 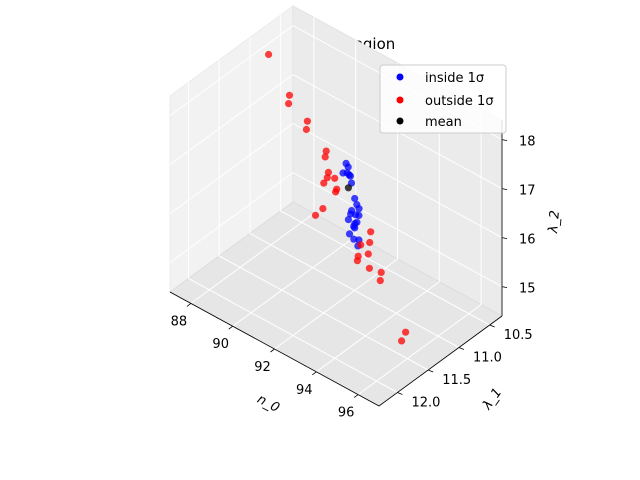 I want to click on z-tick-label: 17, so click(x=527, y=191).